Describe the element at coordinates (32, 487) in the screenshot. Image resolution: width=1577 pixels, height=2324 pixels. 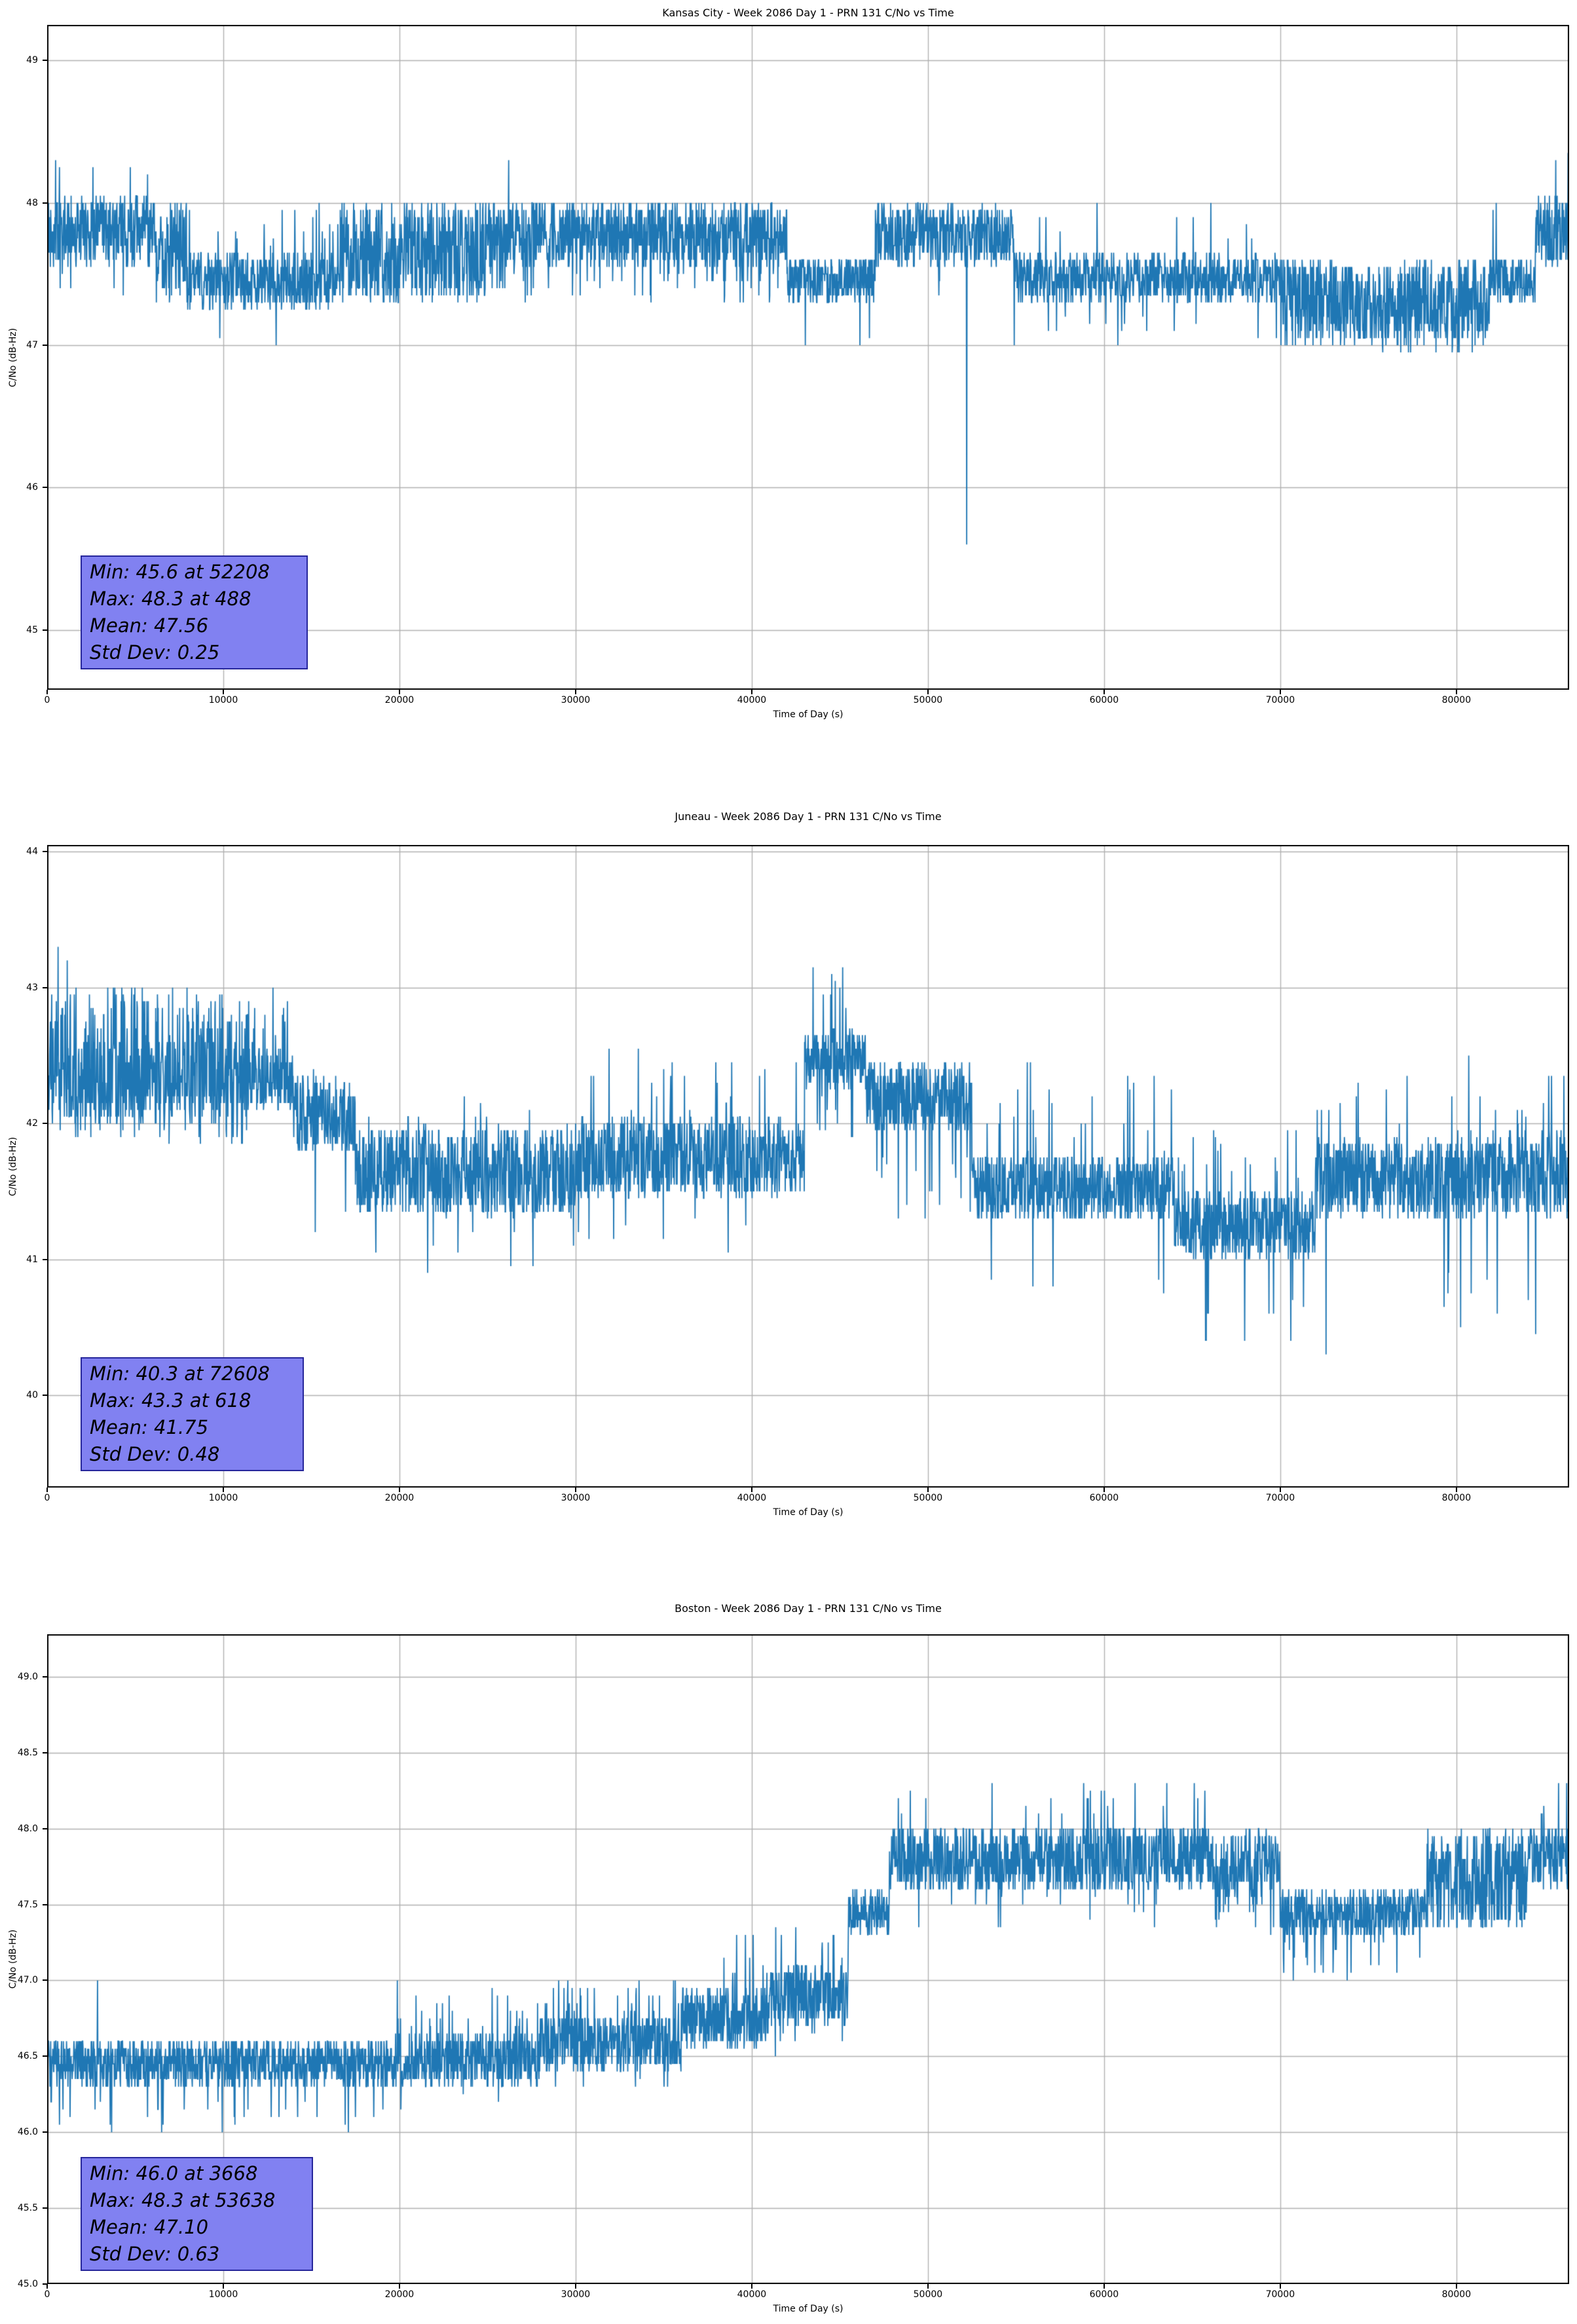
I see `y-tick-label: 46` at that location.